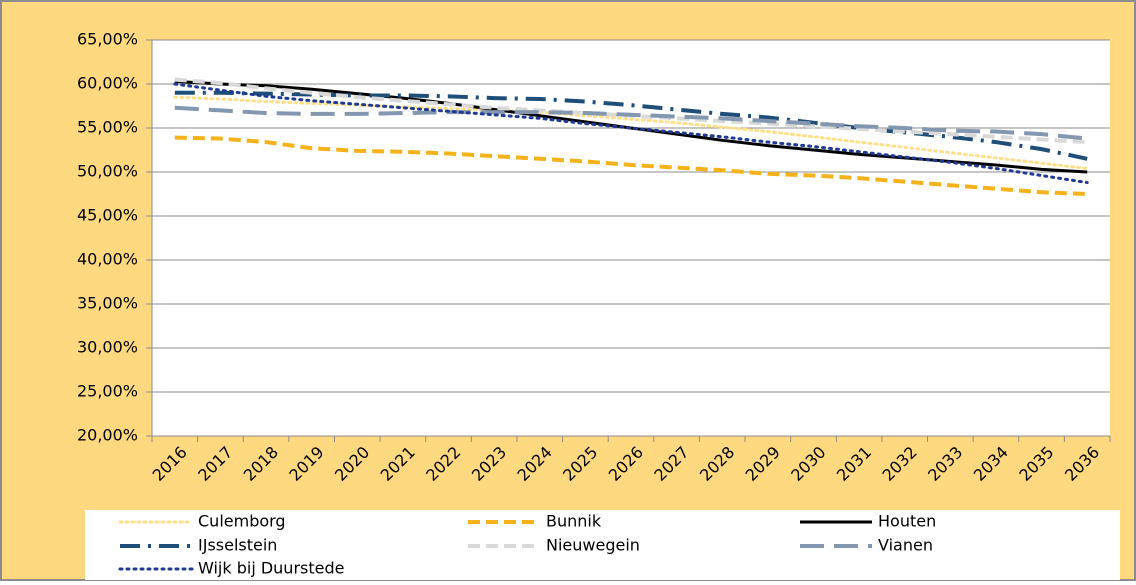  Describe the element at coordinates (574, 521) in the screenshot. I see `legend-label: Bunnik` at that location.